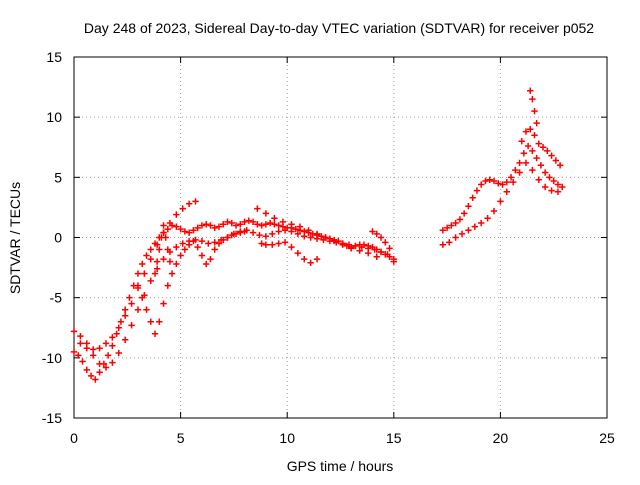 The height and width of the screenshot is (485, 640). I want to click on y-tick-label: -15, so click(52, 418).